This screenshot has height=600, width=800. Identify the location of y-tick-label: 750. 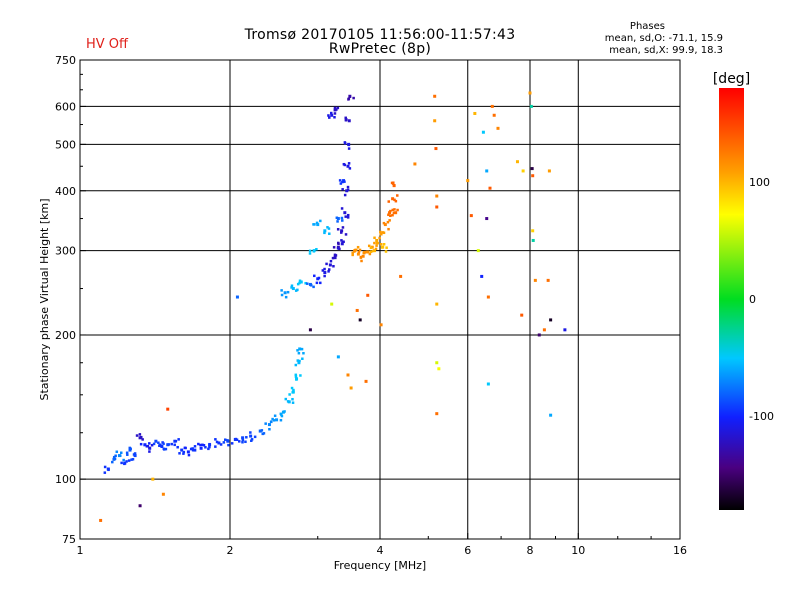
(65, 60).